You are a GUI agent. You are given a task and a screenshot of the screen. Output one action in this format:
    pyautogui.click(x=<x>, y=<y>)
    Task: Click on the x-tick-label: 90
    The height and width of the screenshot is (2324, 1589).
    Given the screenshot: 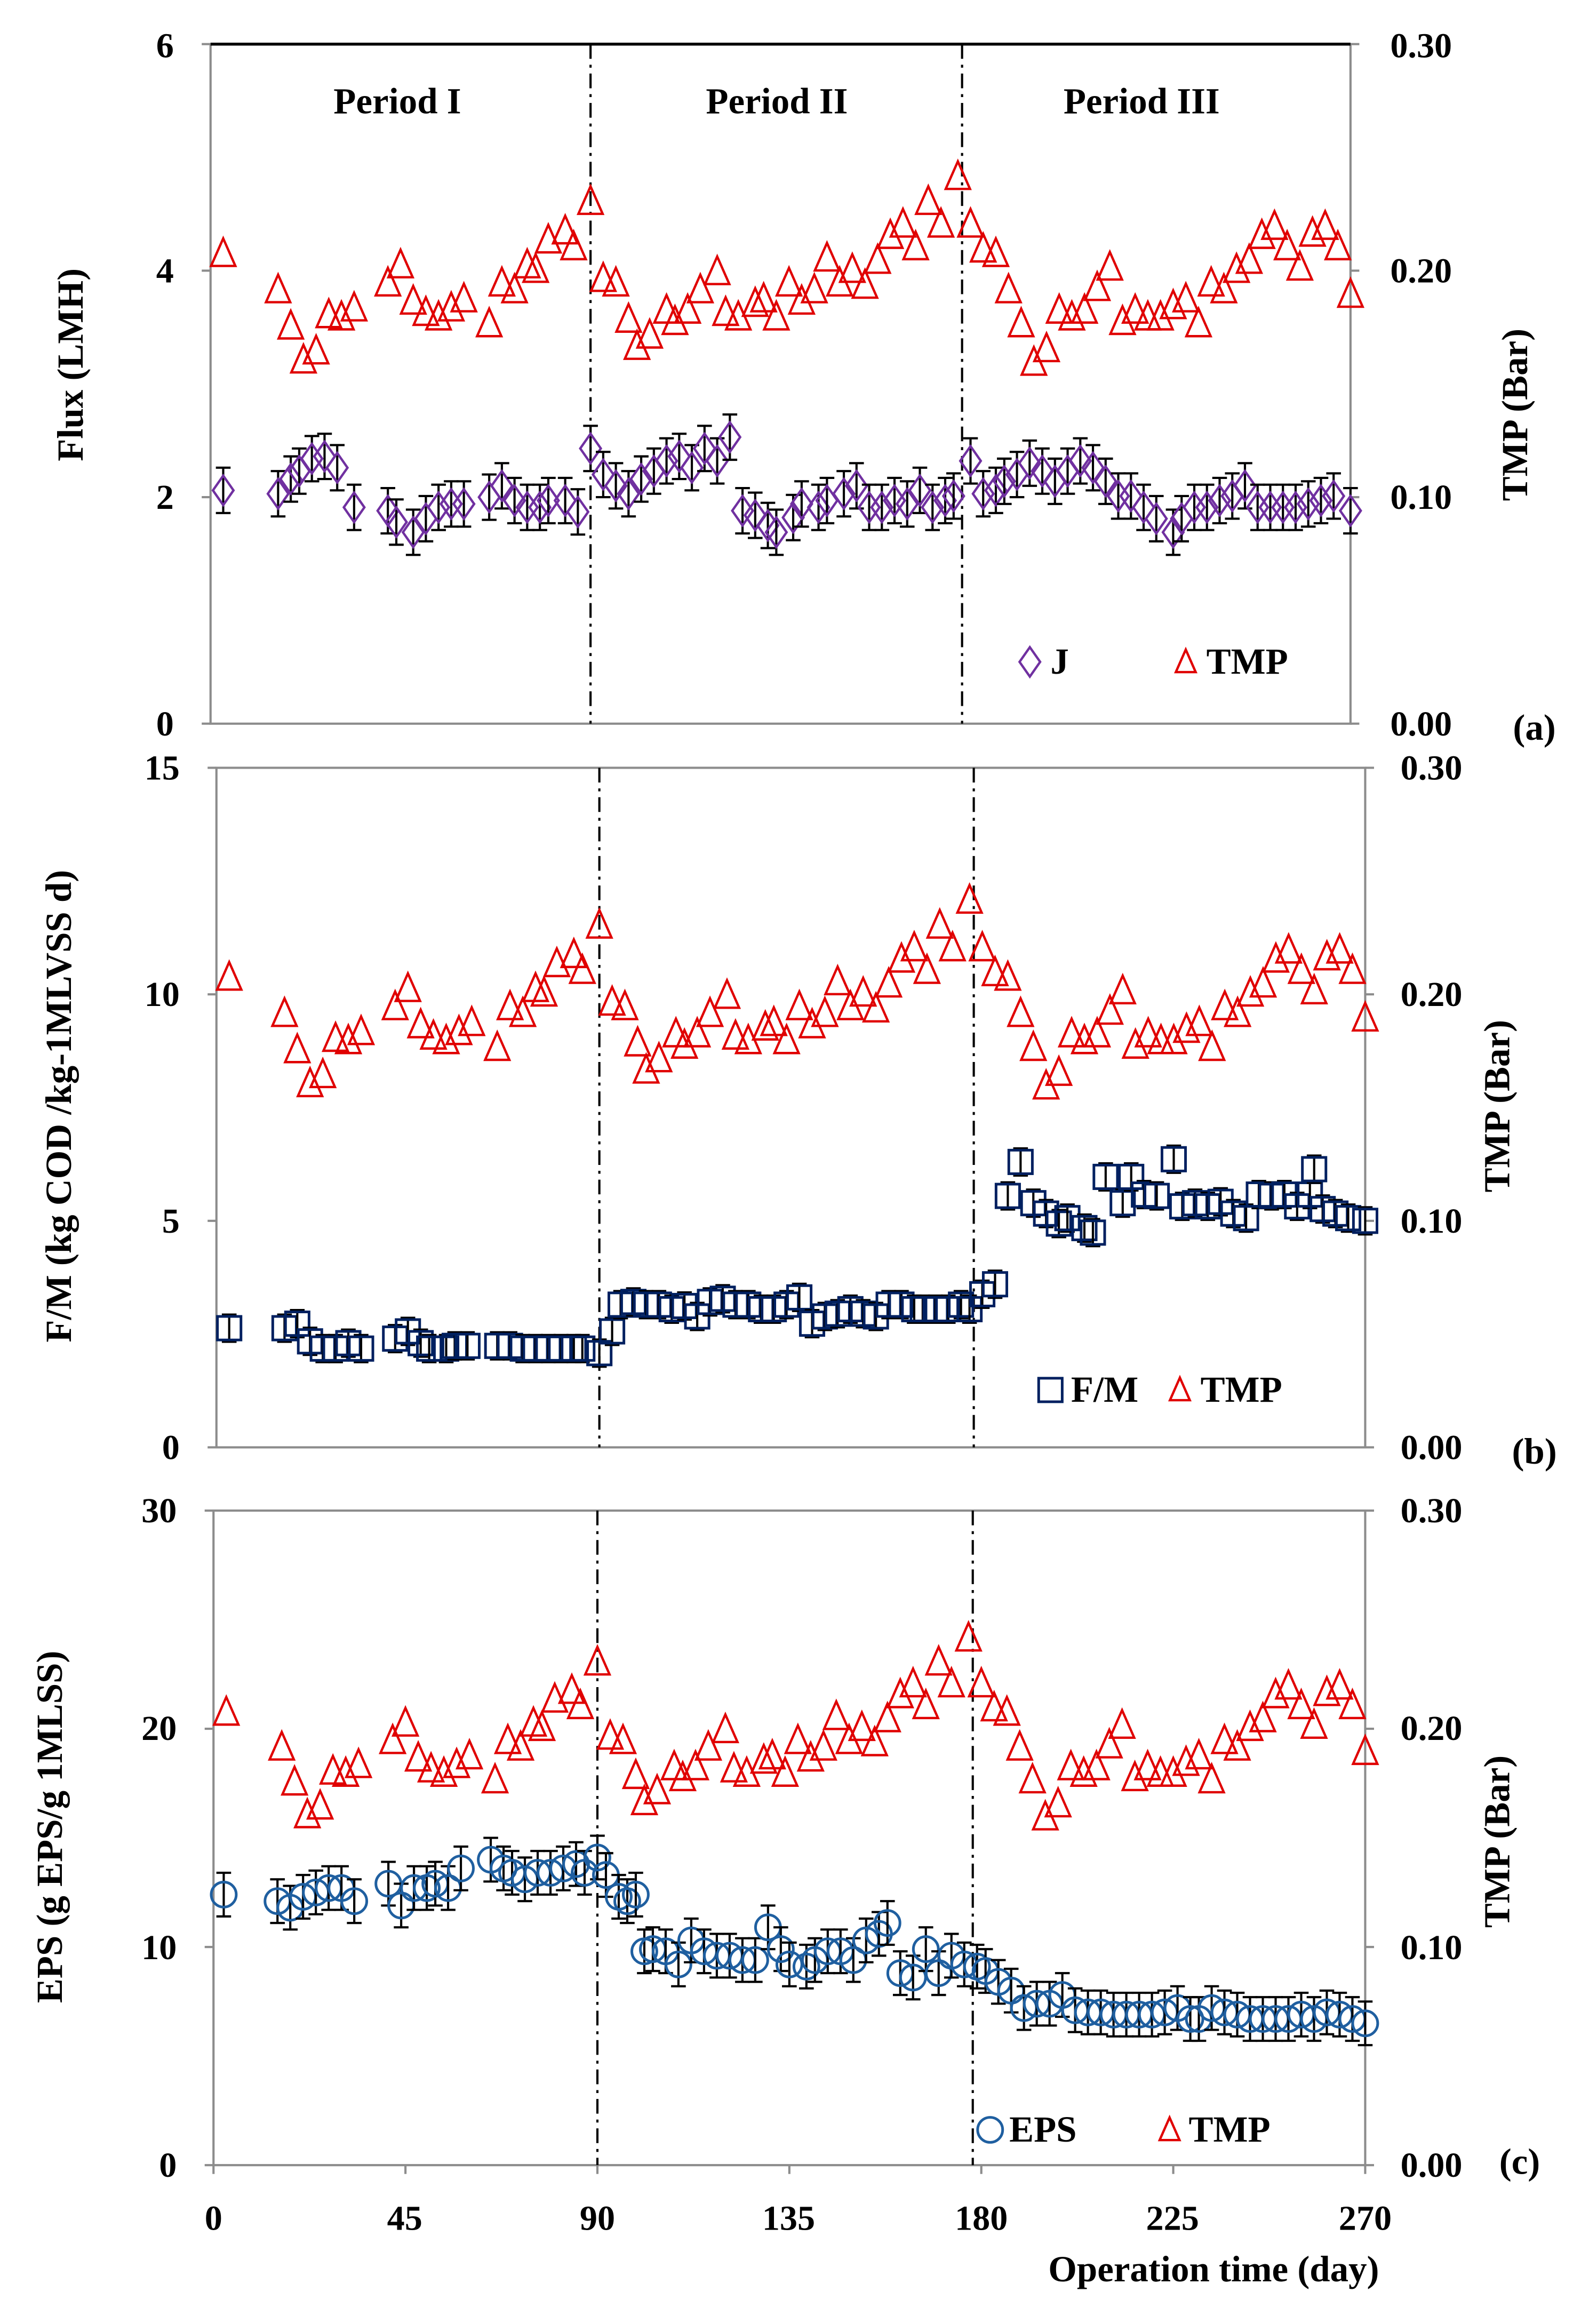 What is the action you would take?
    pyautogui.click(x=597, y=2218)
    